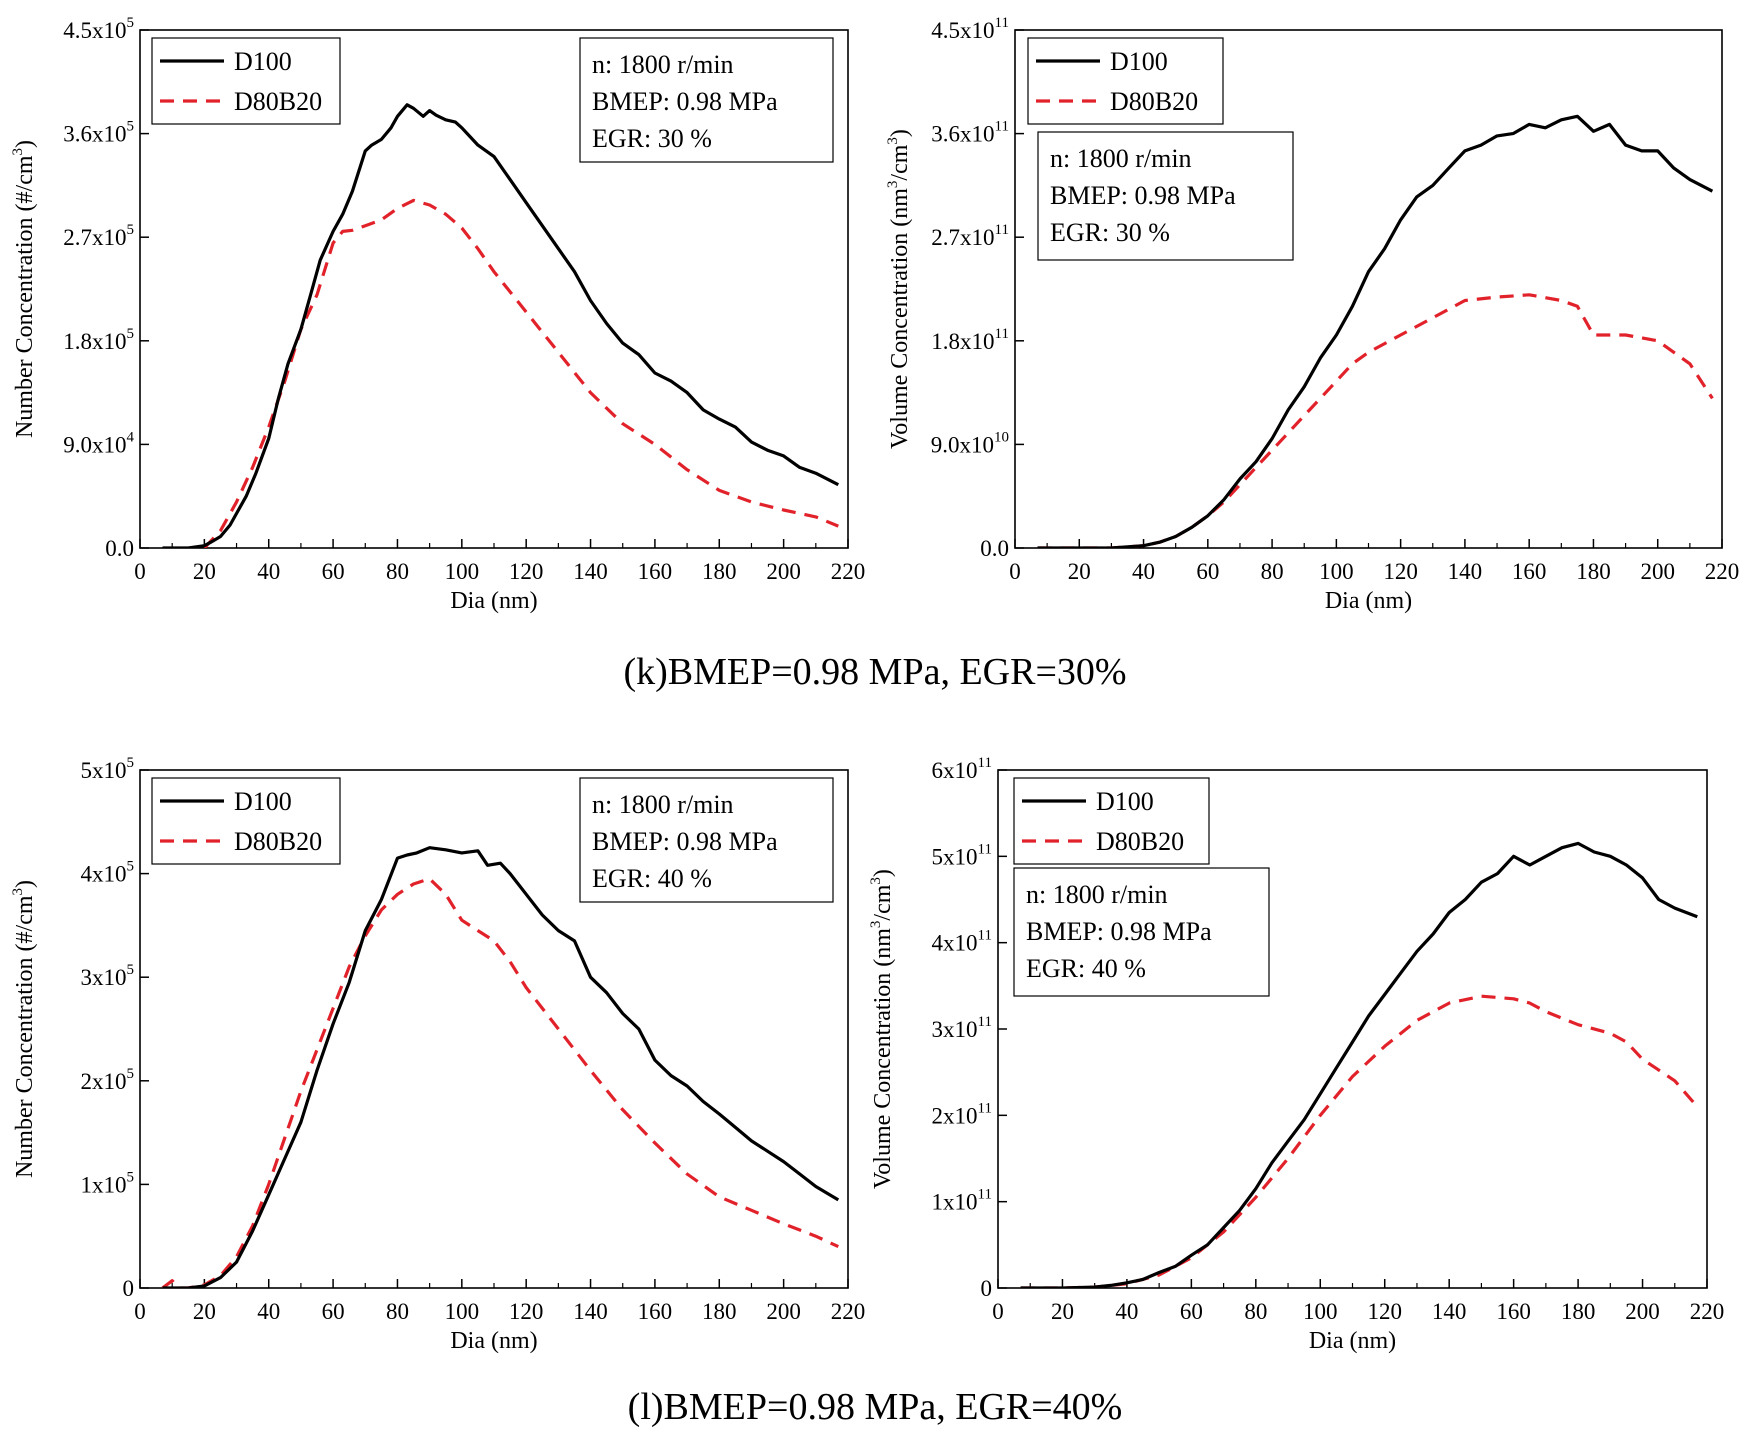  Describe the element at coordinates (875, 1407) in the screenshot. I see `caption-l: (l)BMEP=0.98 MPa, EGR=40%` at that location.